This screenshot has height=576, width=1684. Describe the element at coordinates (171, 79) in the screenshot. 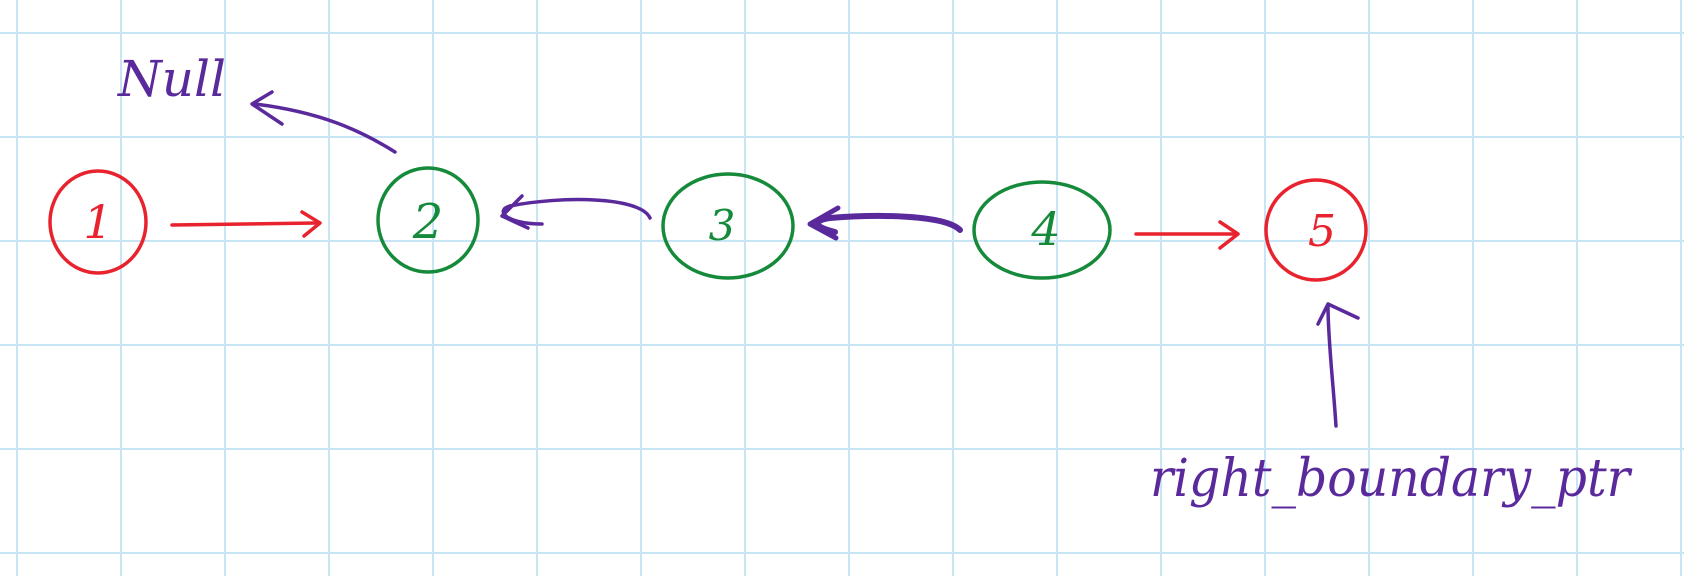

I see `null-label: Null` at that location.